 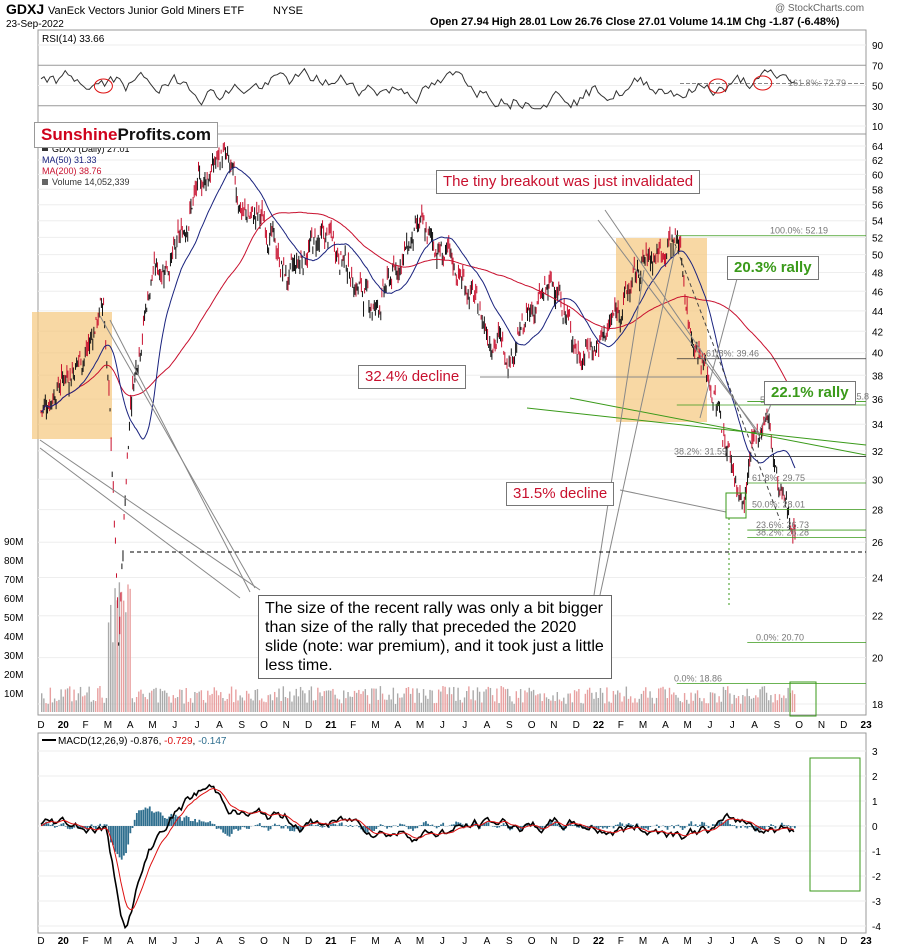 What do you see at coordinates (698, 678) in the screenshot?
I see `fib-label: 0.0%: 18.86` at bounding box center [698, 678].